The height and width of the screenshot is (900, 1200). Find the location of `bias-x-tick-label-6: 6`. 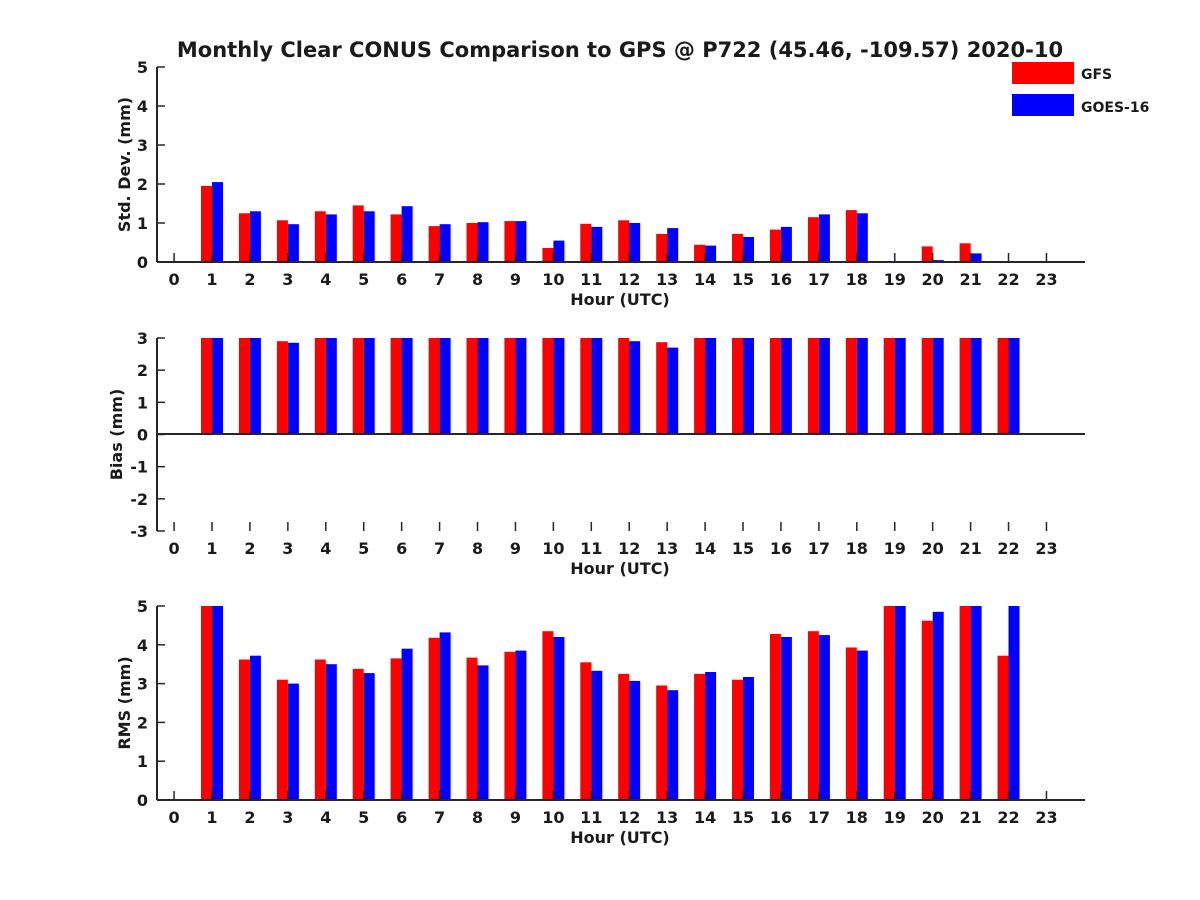

bias-x-tick-label-6: 6 is located at coordinates (401, 548).